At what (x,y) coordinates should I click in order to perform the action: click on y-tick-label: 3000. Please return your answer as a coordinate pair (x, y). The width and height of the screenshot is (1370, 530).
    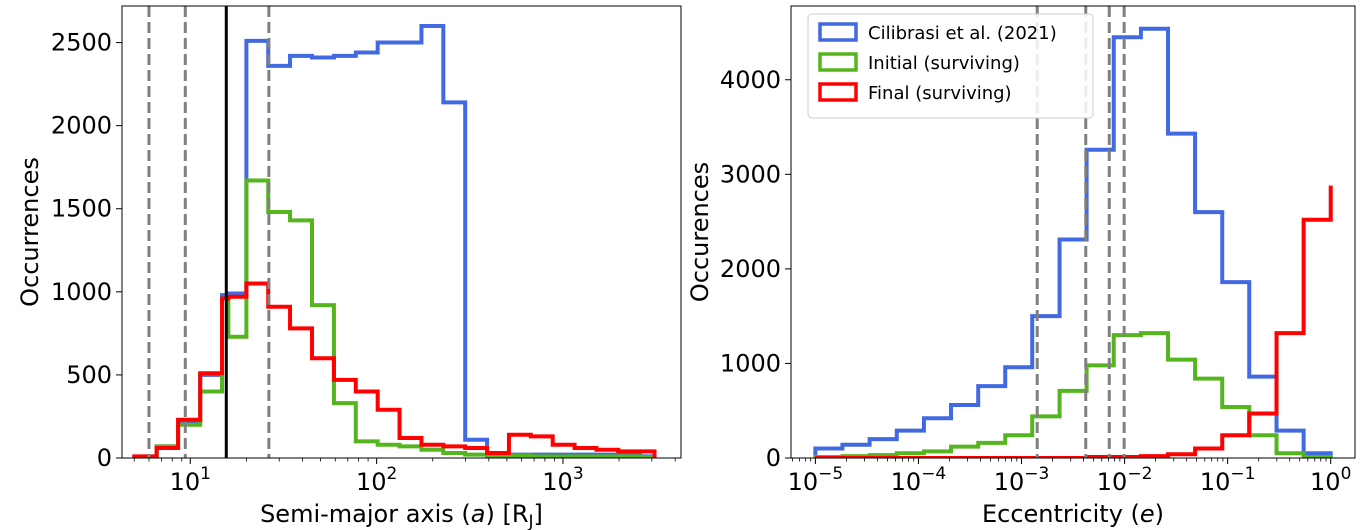
    Looking at the image, I should click on (750, 174).